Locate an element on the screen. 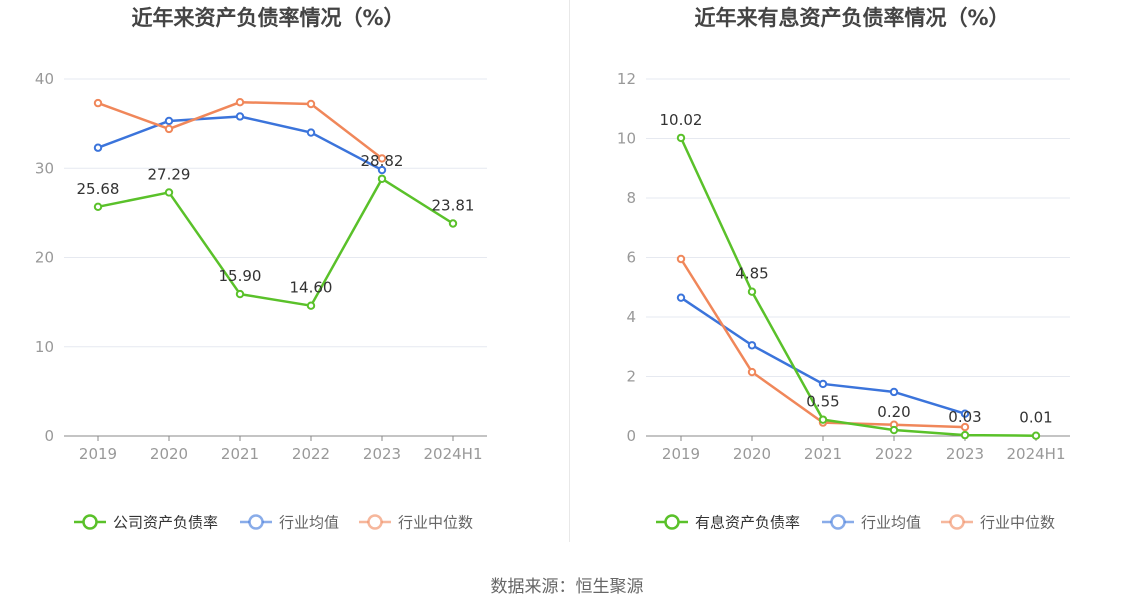  chart1-y-tick-label: 30 is located at coordinates (44, 168).